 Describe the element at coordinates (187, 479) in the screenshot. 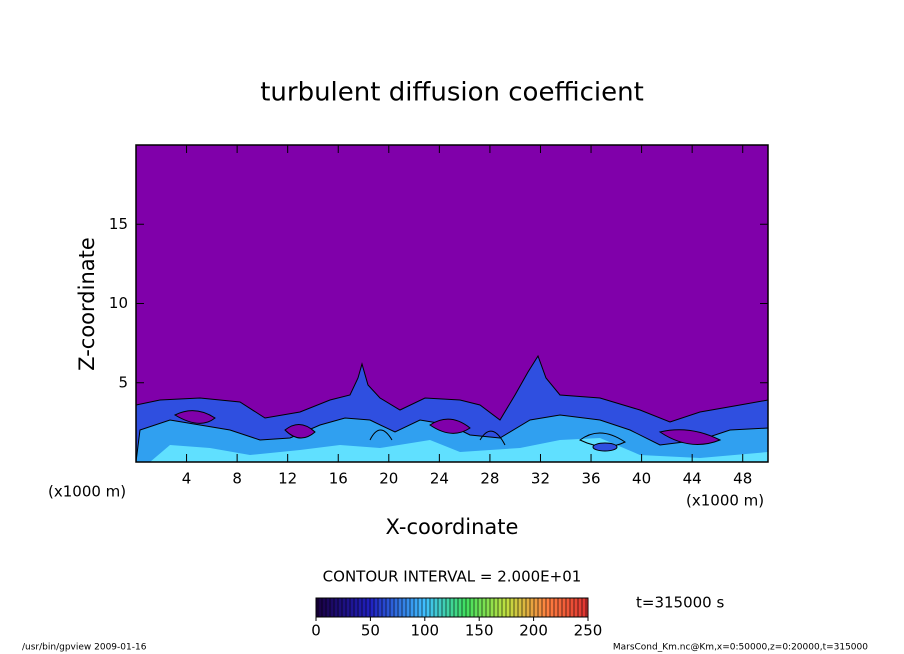

I see `x-tick-label: 4` at that location.